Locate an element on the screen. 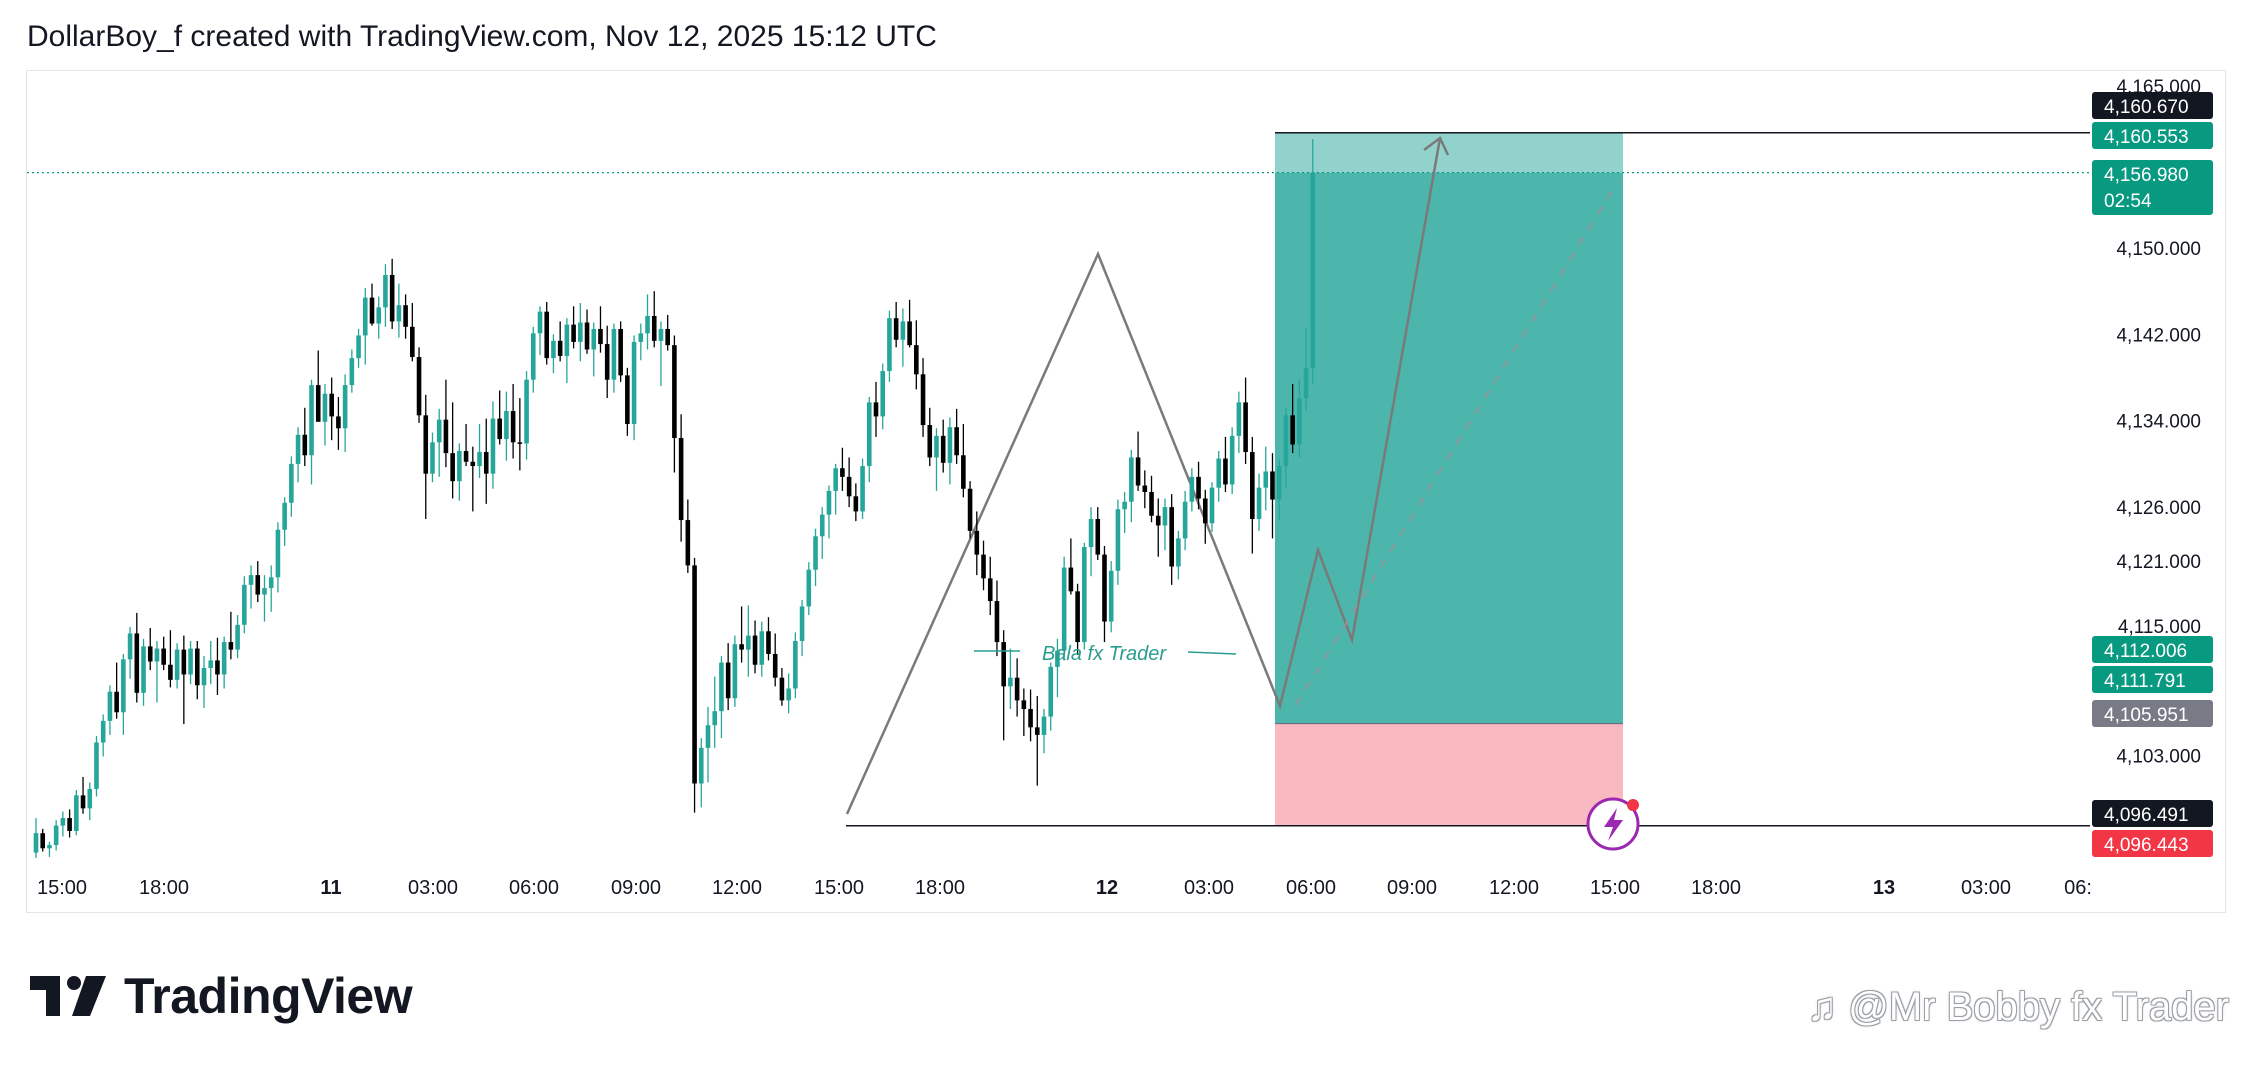  price-label: 4,156.980 02:54 is located at coordinates (2152, 187).